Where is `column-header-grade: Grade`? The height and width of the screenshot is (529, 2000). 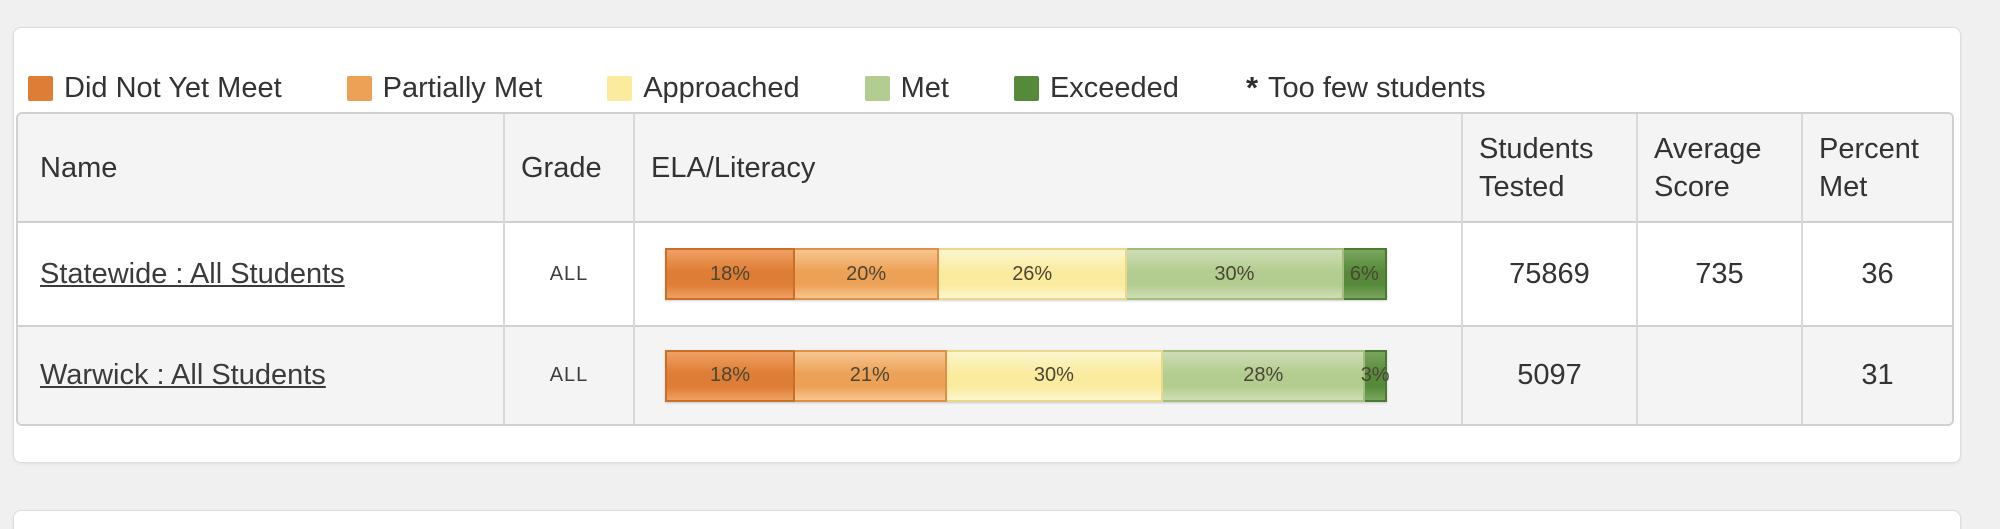 column-header-grade: Grade is located at coordinates (568, 168).